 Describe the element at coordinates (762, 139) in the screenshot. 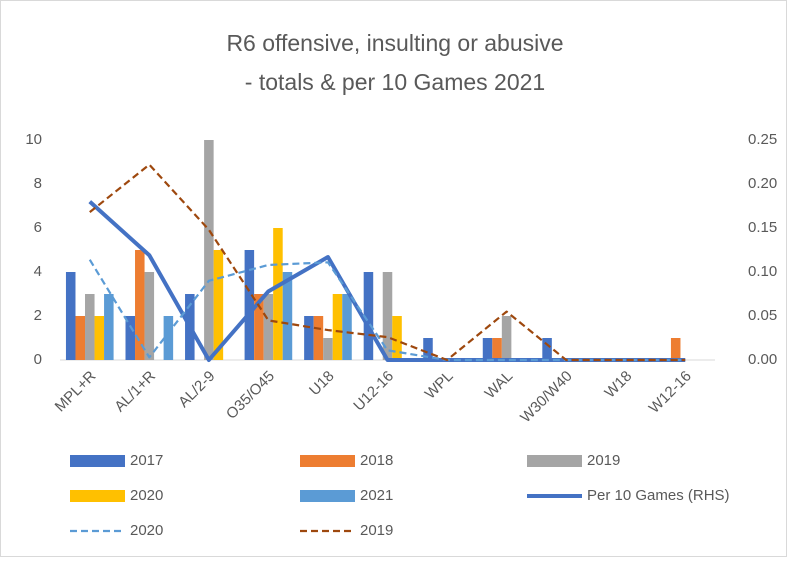

I see `y2-tick-label: 0.25` at that location.